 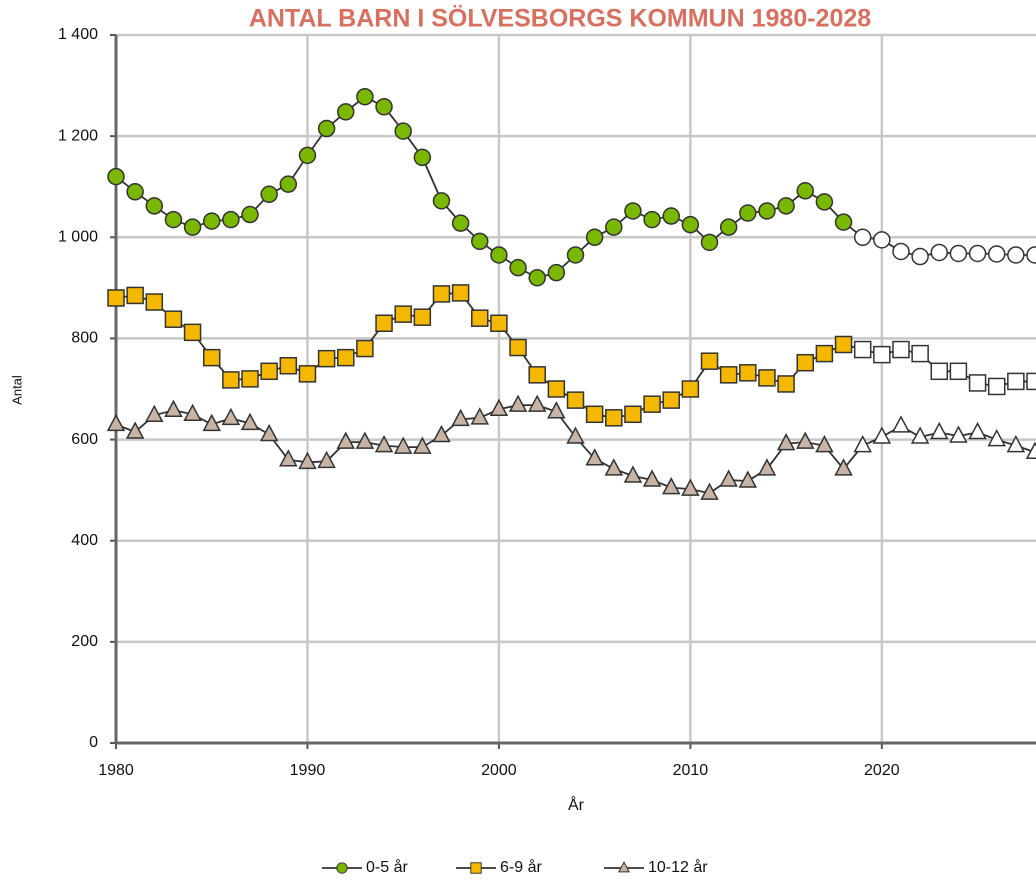 I want to click on y-tick-label: 800, so click(x=84, y=338).